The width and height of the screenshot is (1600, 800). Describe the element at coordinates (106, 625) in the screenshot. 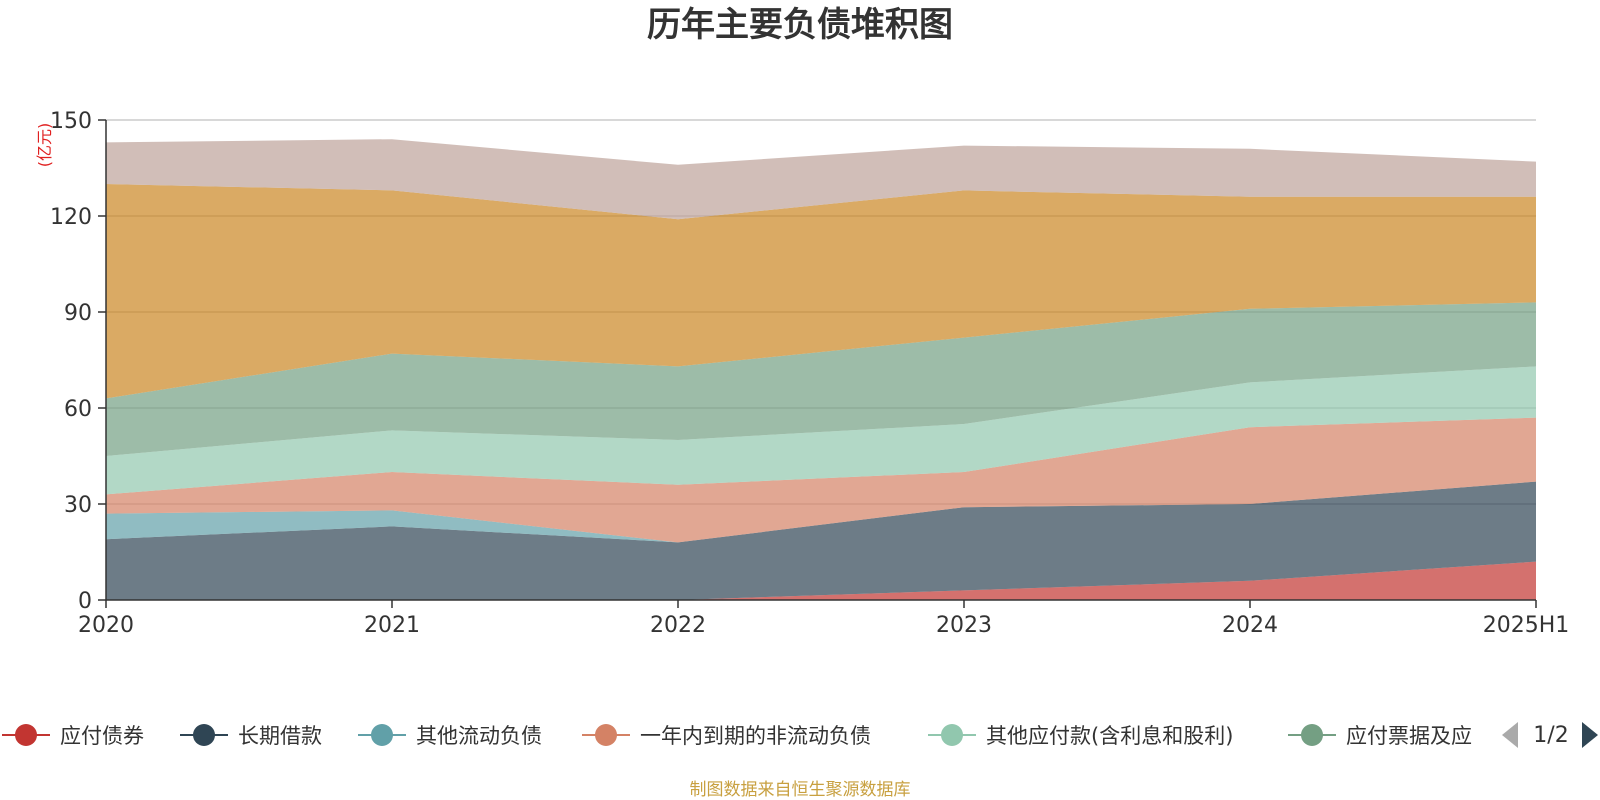

I see `x-tick-label: 2020` at that location.